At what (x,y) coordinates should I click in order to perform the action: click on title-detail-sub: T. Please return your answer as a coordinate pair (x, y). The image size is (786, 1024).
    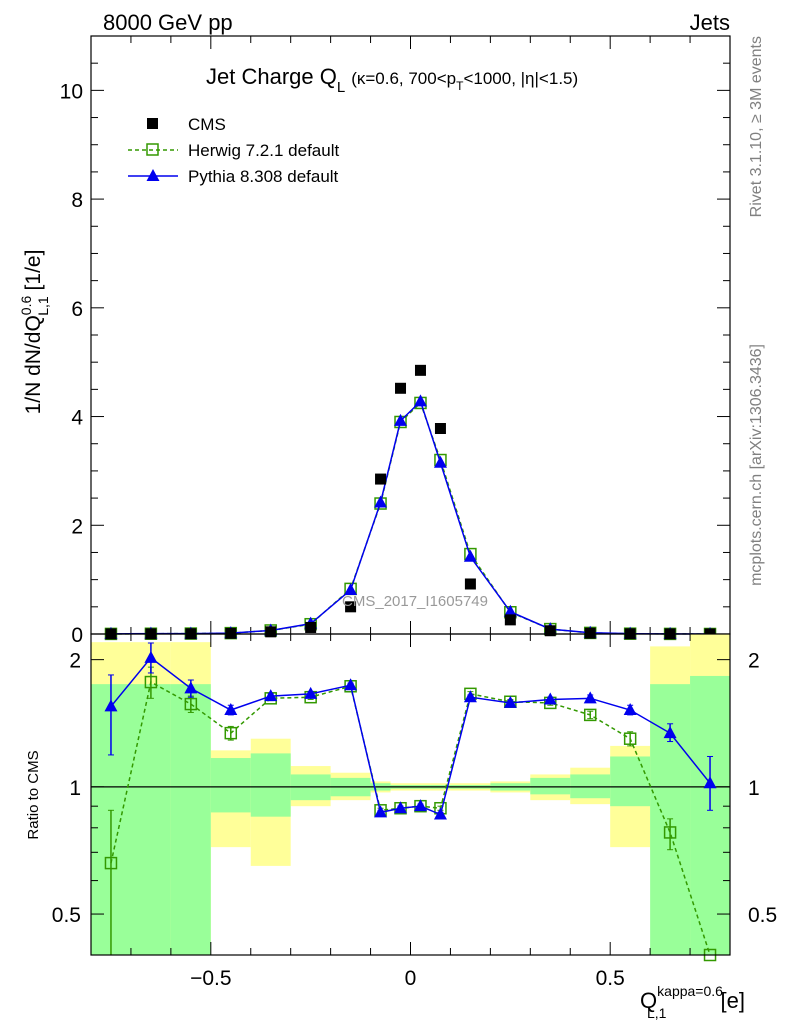
    Looking at the image, I should click on (460, 86).